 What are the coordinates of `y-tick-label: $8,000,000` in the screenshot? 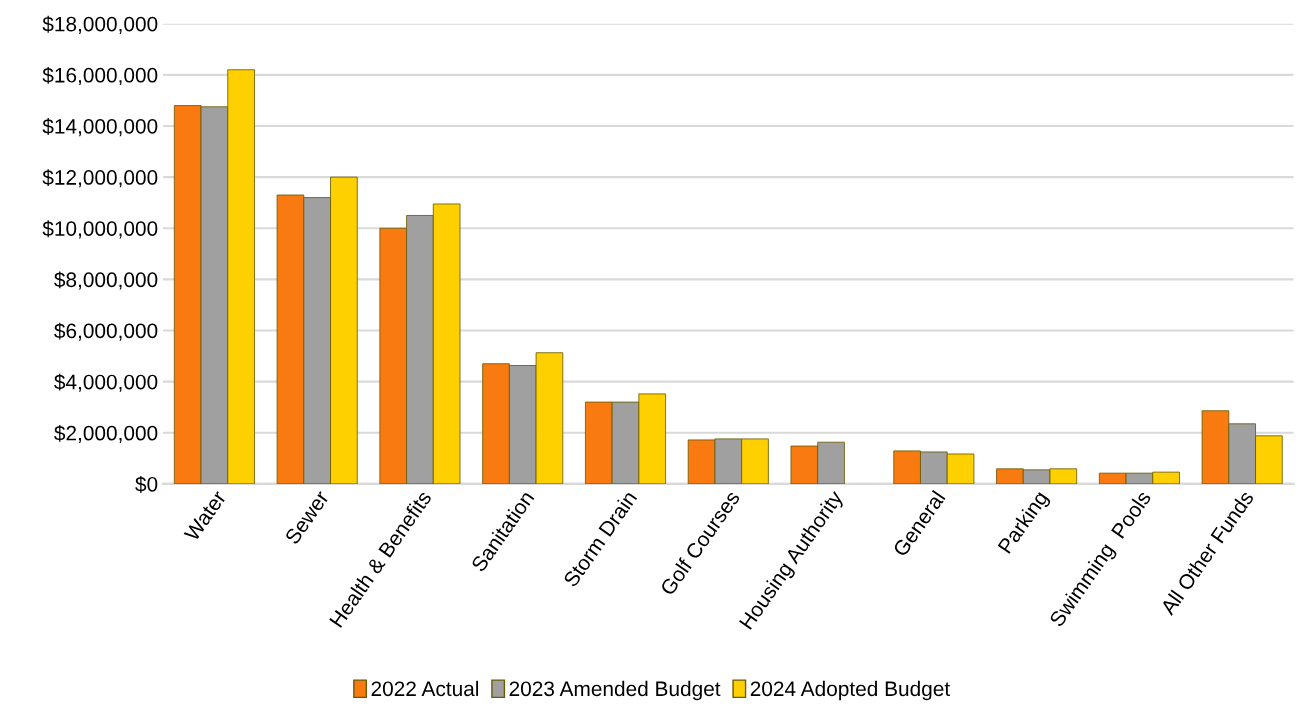 It's located at (106, 280).